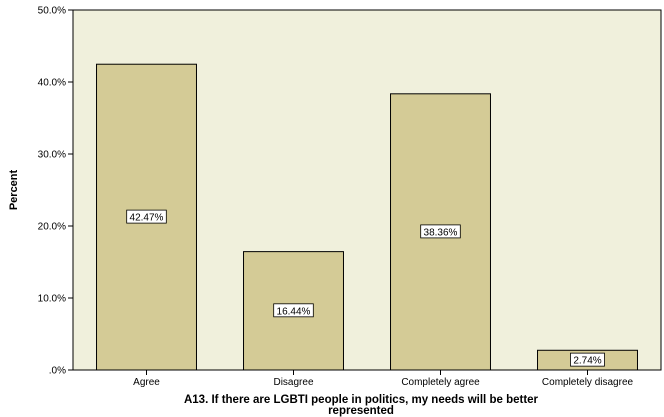  I want to click on x-tick-label: Completely agree, so click(440, 382).